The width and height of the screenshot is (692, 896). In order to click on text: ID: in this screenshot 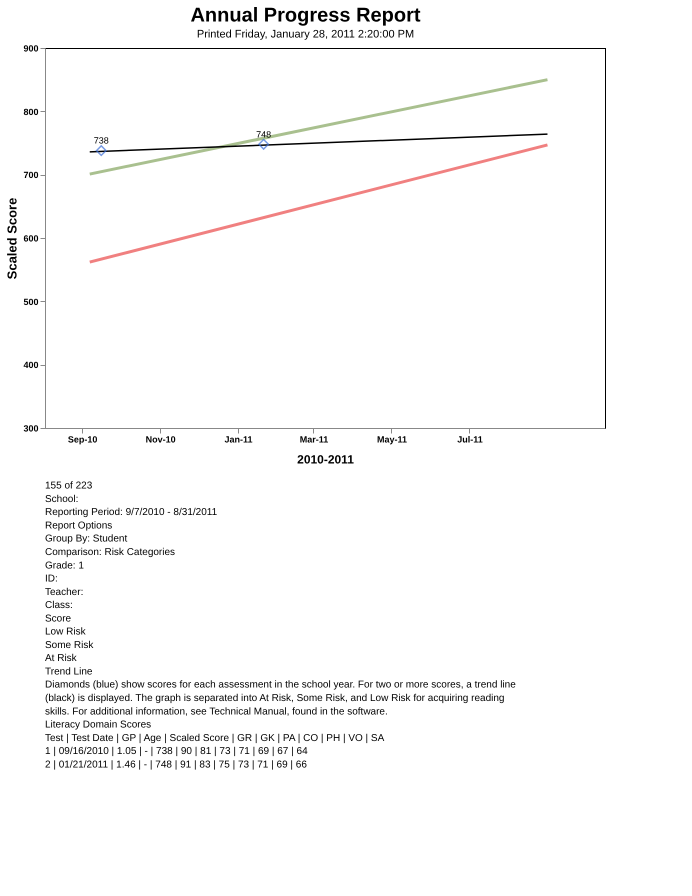, I will do `click(51, 579)`.